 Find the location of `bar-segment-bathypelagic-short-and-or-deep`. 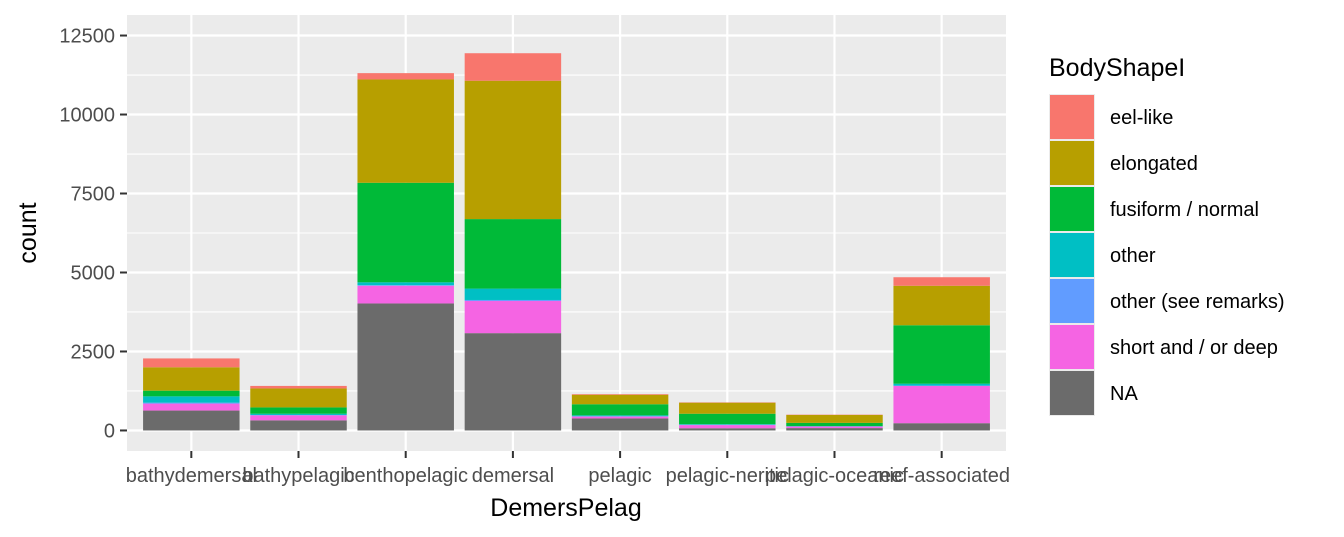

bar-segment-bathypelagic-short-and-or-deep is located at coordinates (298, 418).